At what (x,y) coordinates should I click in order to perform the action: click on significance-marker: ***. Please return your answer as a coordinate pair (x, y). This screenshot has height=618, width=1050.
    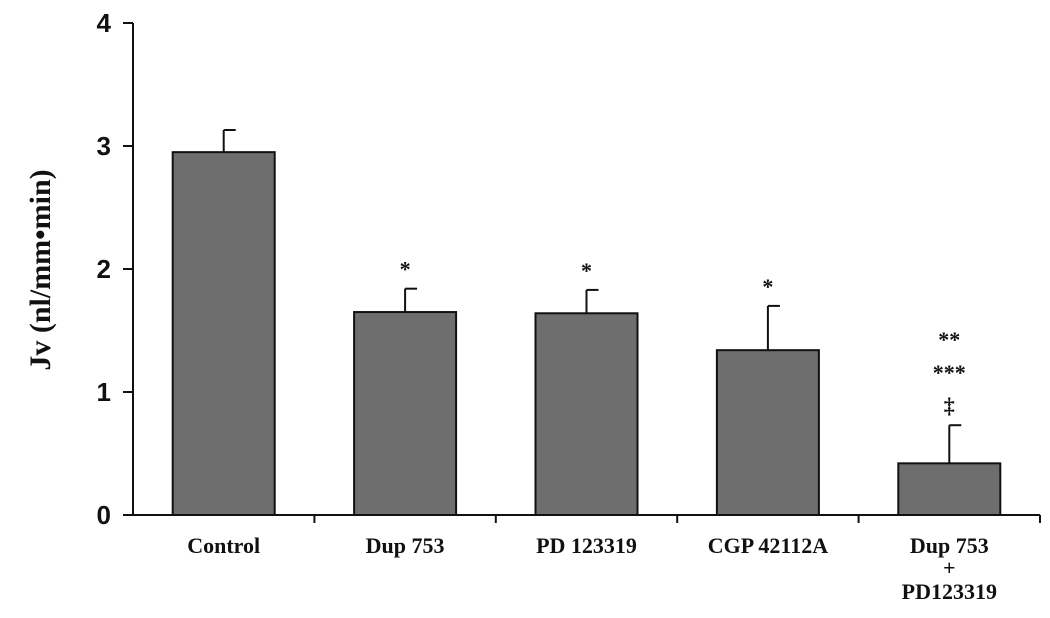
    Looking at the image, I should click on (949, 372).